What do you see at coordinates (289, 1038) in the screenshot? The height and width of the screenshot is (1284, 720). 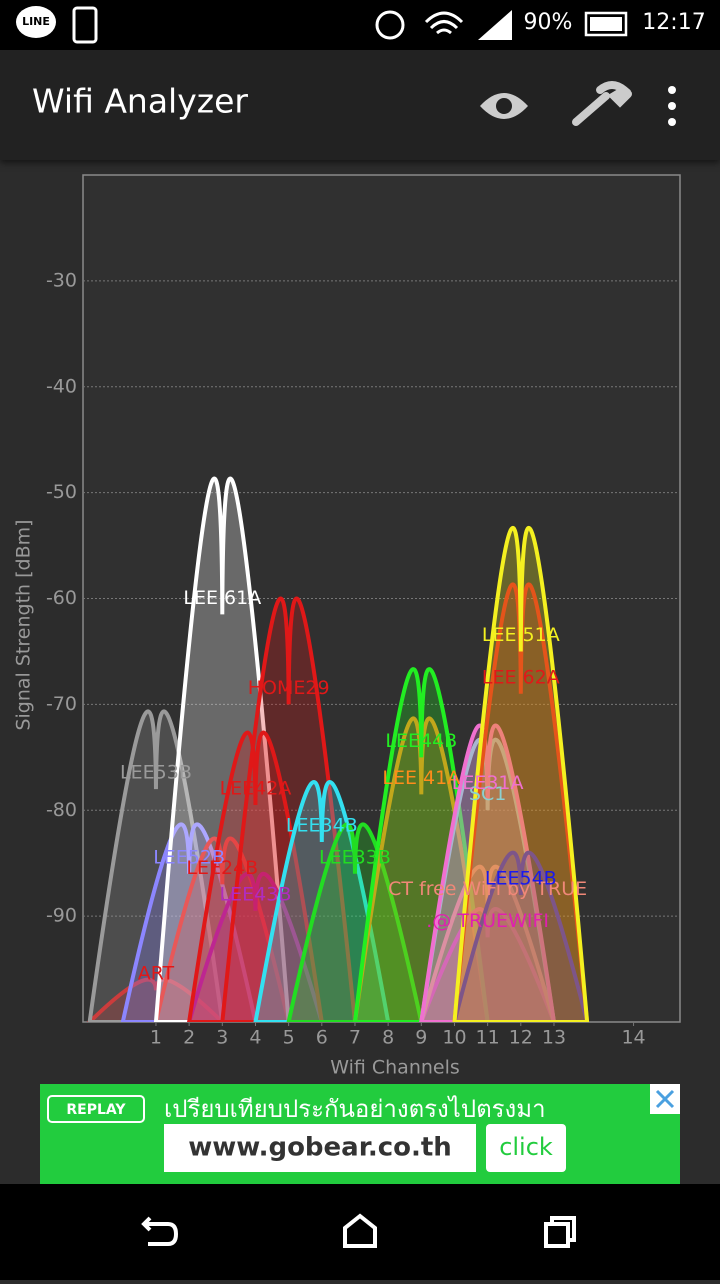 I see `x-tick-label: 5` at bounding box center [289, 1038].